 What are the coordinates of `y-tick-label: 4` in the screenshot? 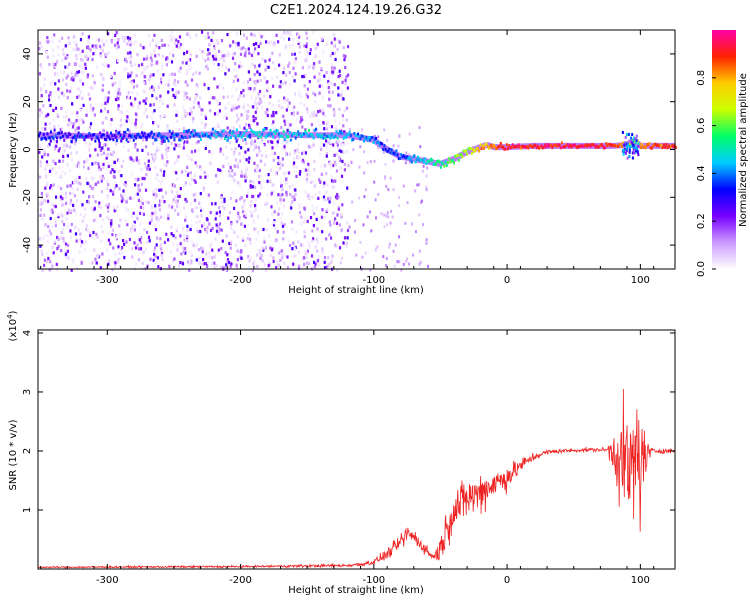 It's located at (27, 333).